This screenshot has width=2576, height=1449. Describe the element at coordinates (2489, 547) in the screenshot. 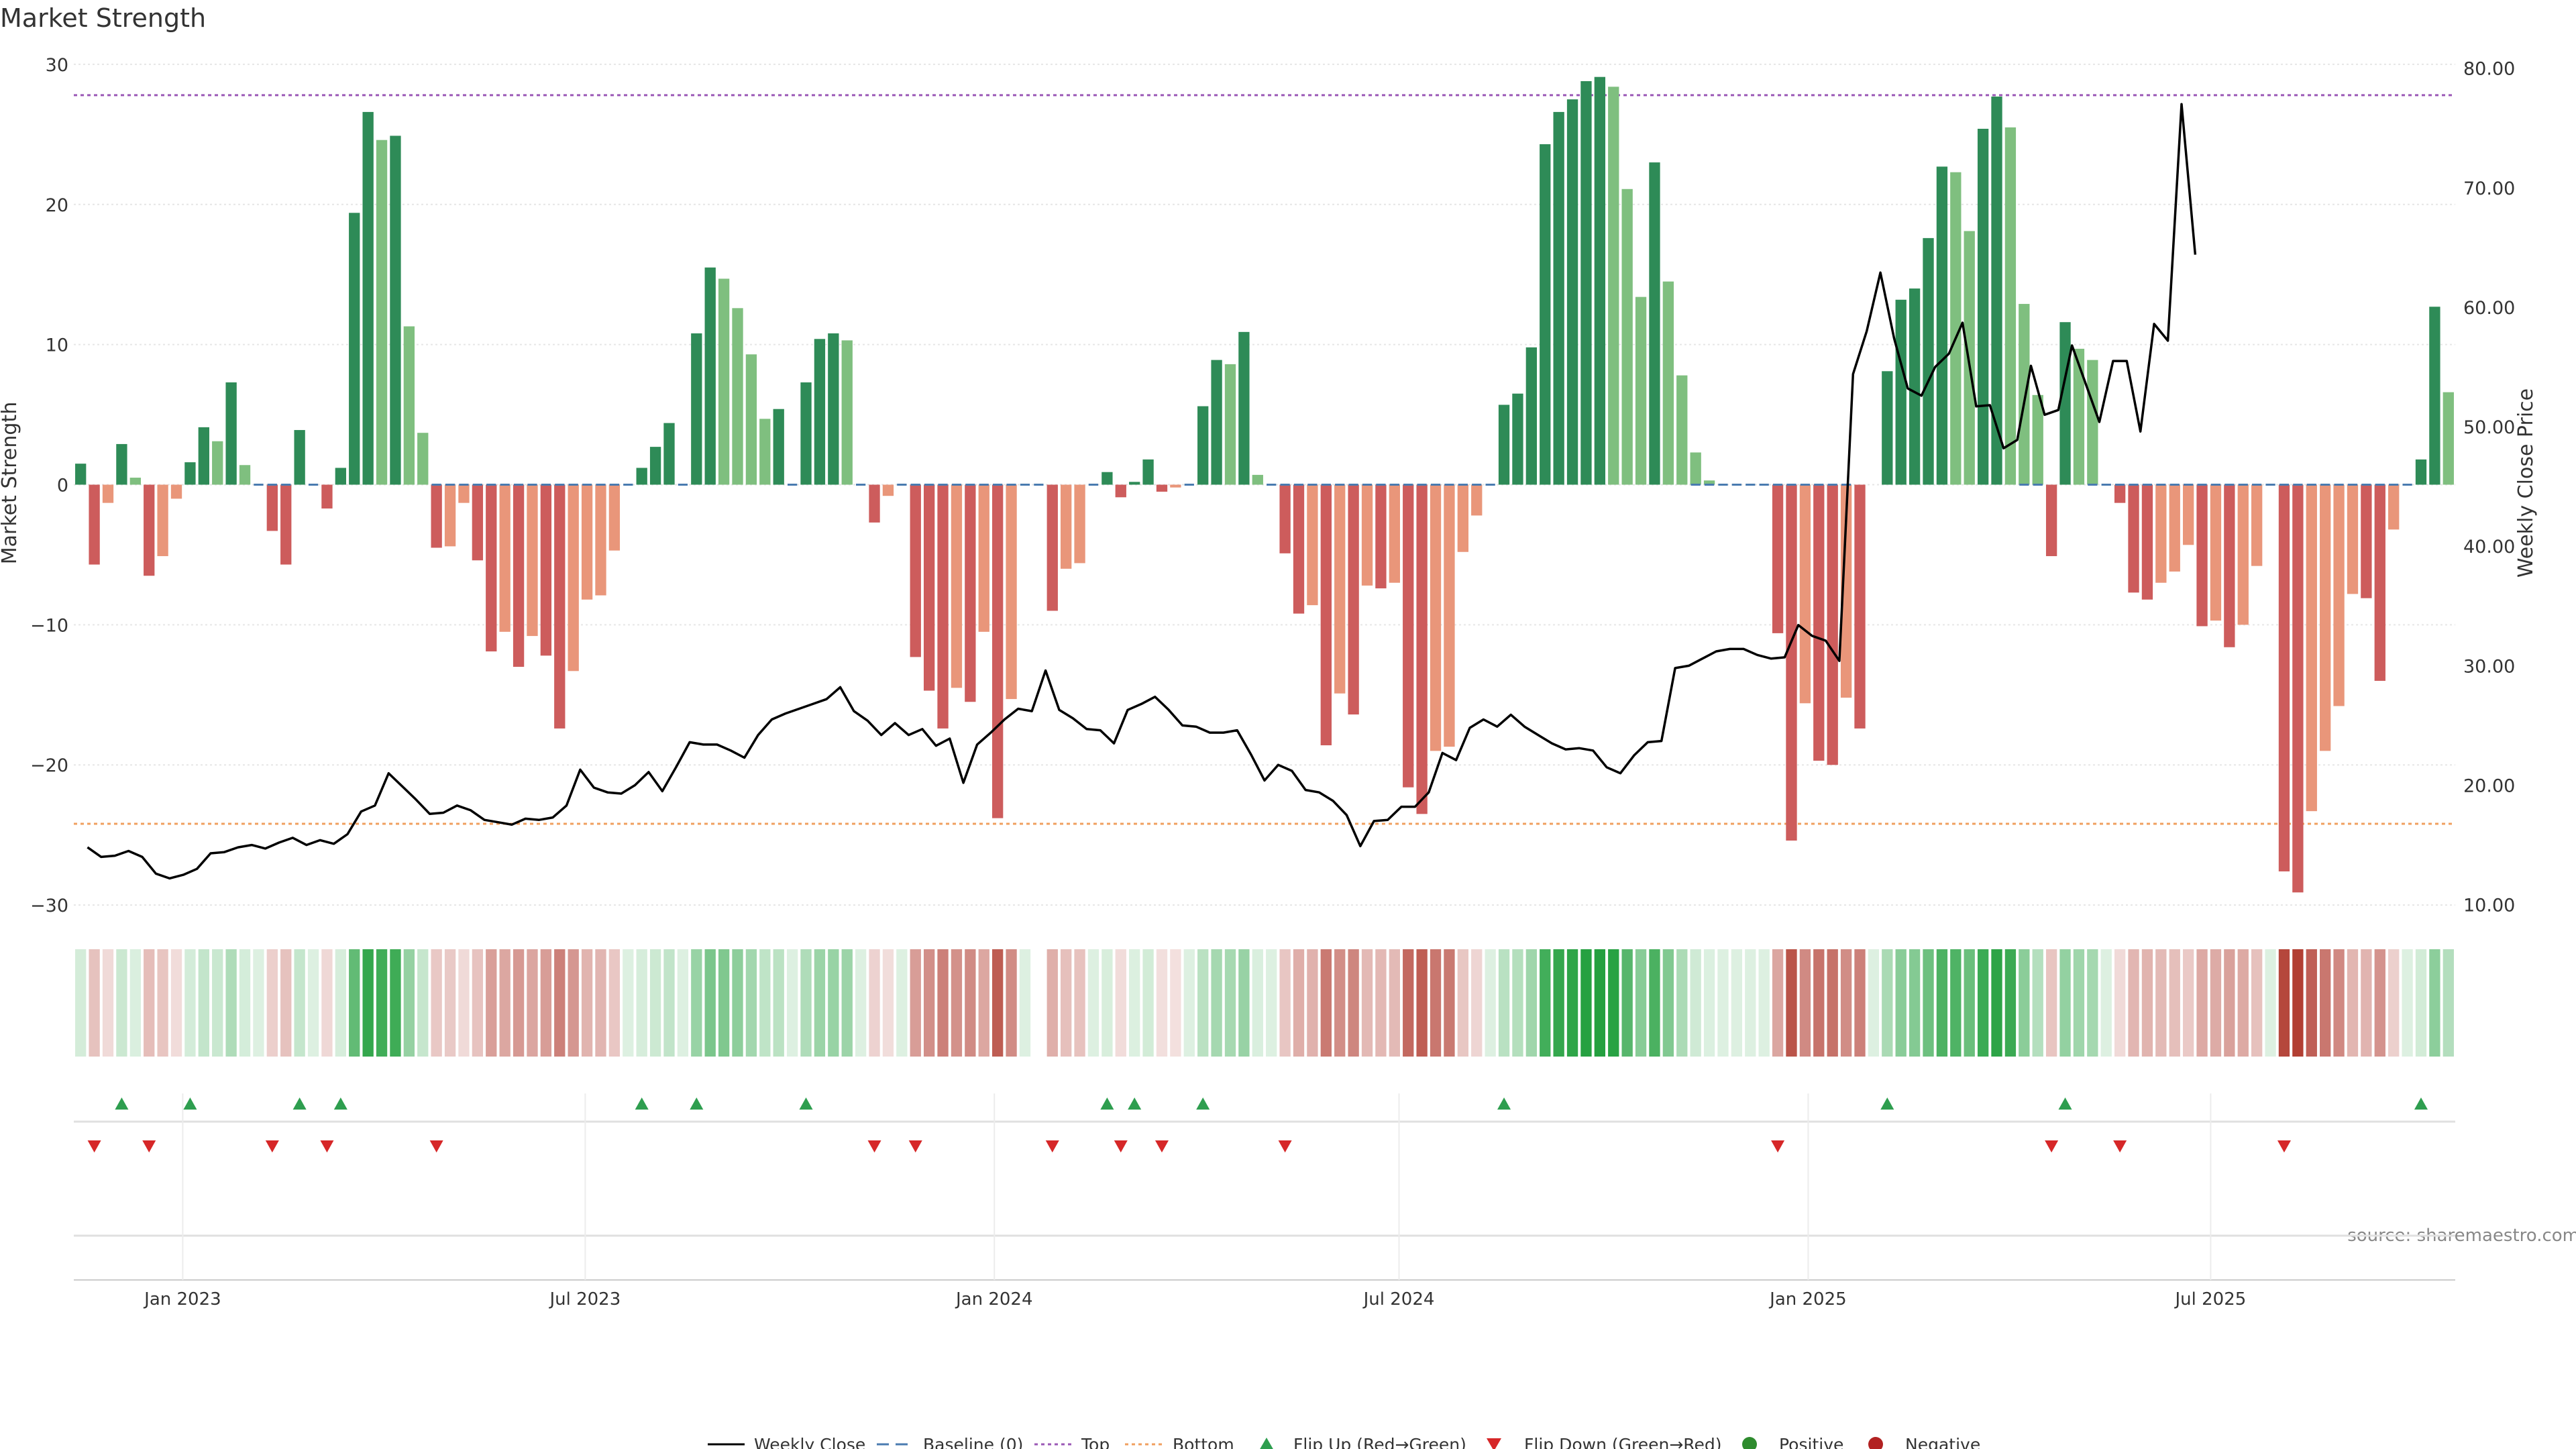

I see `y2-tick-label: 40.00` at that location.